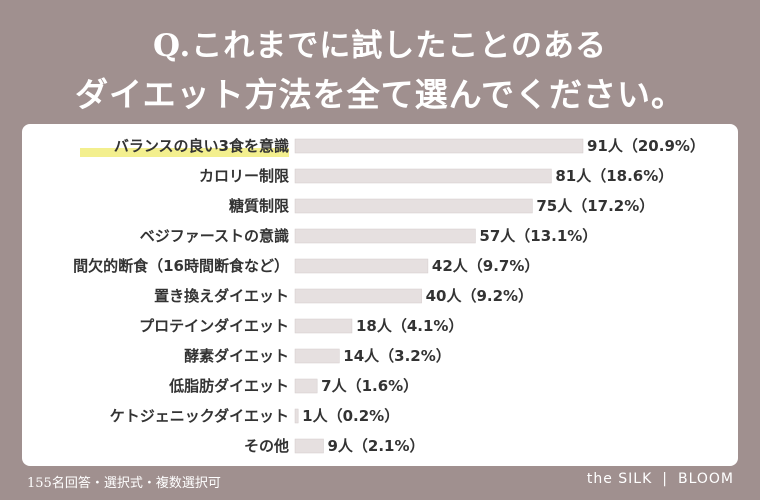  Describe the element at coordinates (350, 416) in the screenshot. I see `value-label-9: 1人（0.2%）` at that location.